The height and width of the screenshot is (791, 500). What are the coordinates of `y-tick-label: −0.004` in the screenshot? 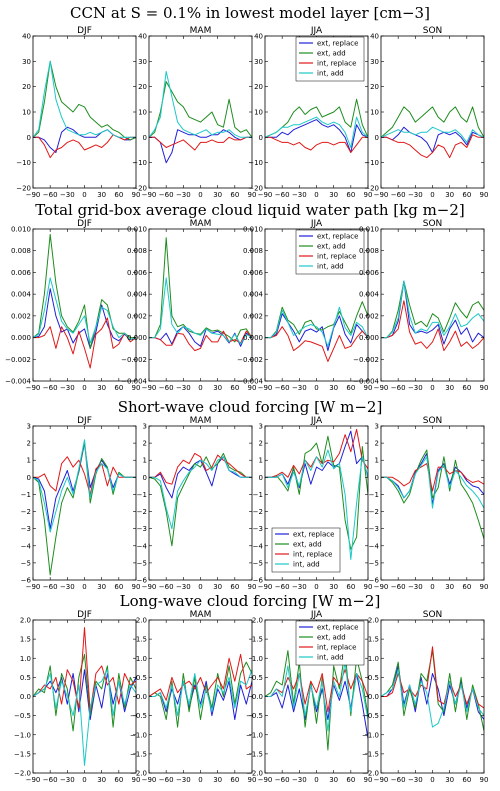 It's located at (366, 382).